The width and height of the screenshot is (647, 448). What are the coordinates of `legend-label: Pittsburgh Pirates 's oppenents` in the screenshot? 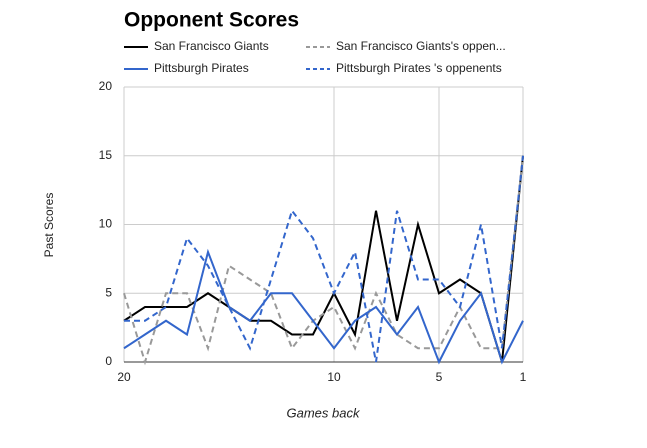 It's located at (419, 68).